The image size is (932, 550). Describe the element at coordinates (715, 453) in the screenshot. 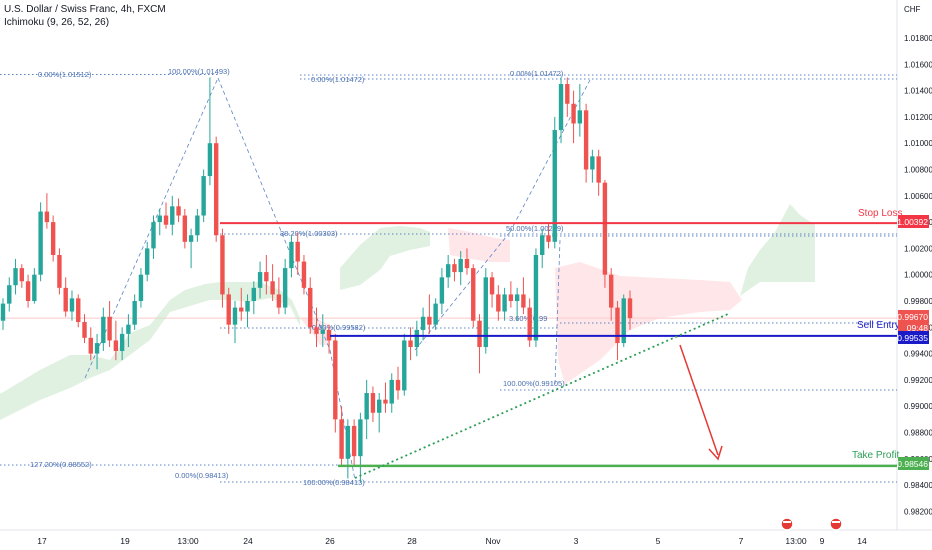

I see `projection-arrow-head` at that location.